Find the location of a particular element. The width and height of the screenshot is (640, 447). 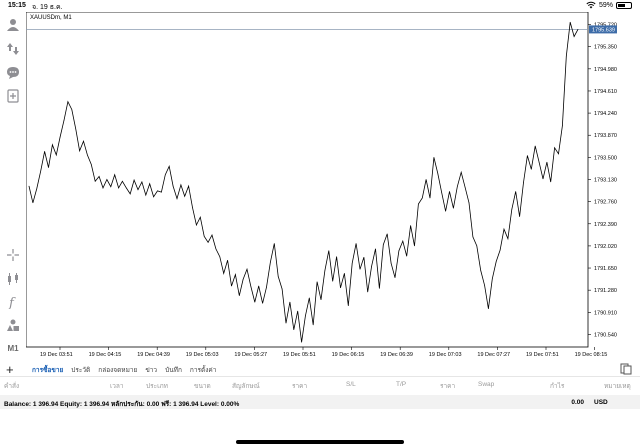

x-tick-label: 19 Dec 05:03 is located at coordinates (202, 354).